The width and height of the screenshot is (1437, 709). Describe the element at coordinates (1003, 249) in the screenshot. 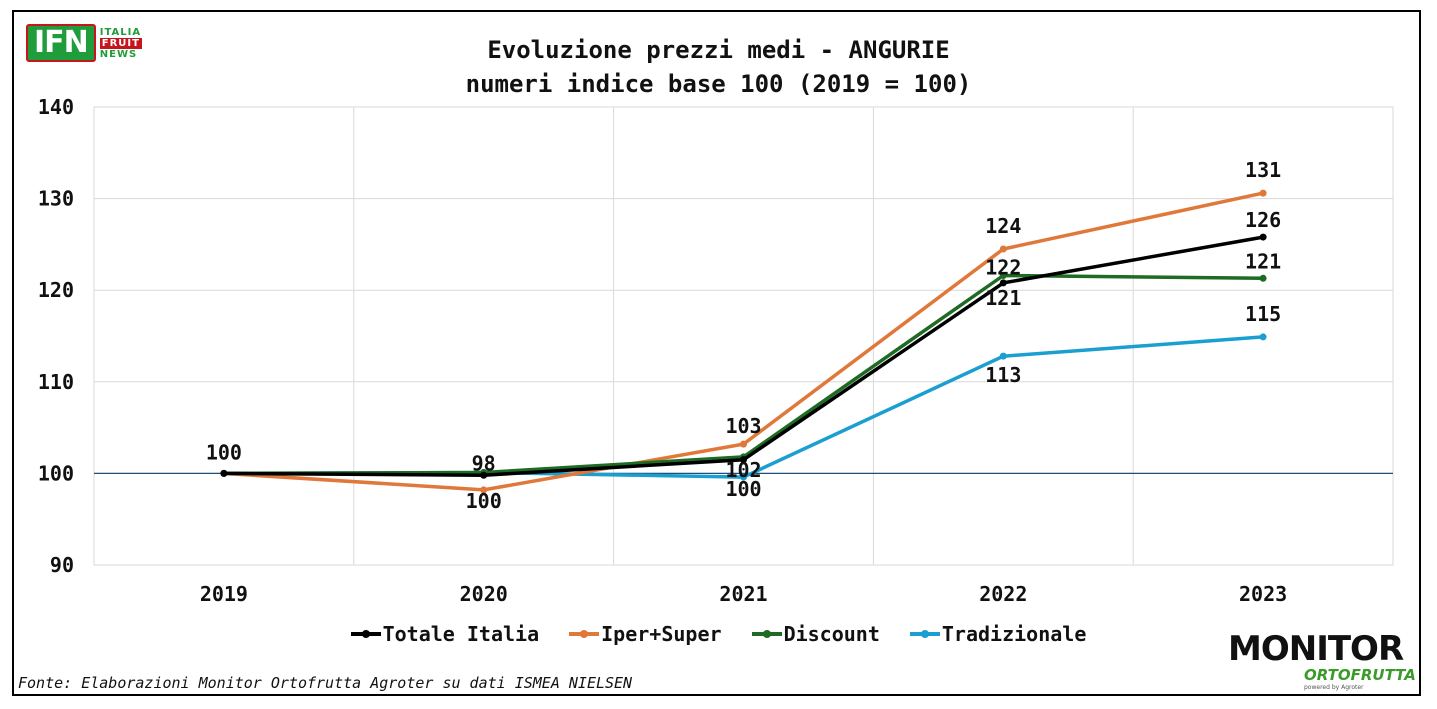

I see `point-iper-super-2022` at that location.